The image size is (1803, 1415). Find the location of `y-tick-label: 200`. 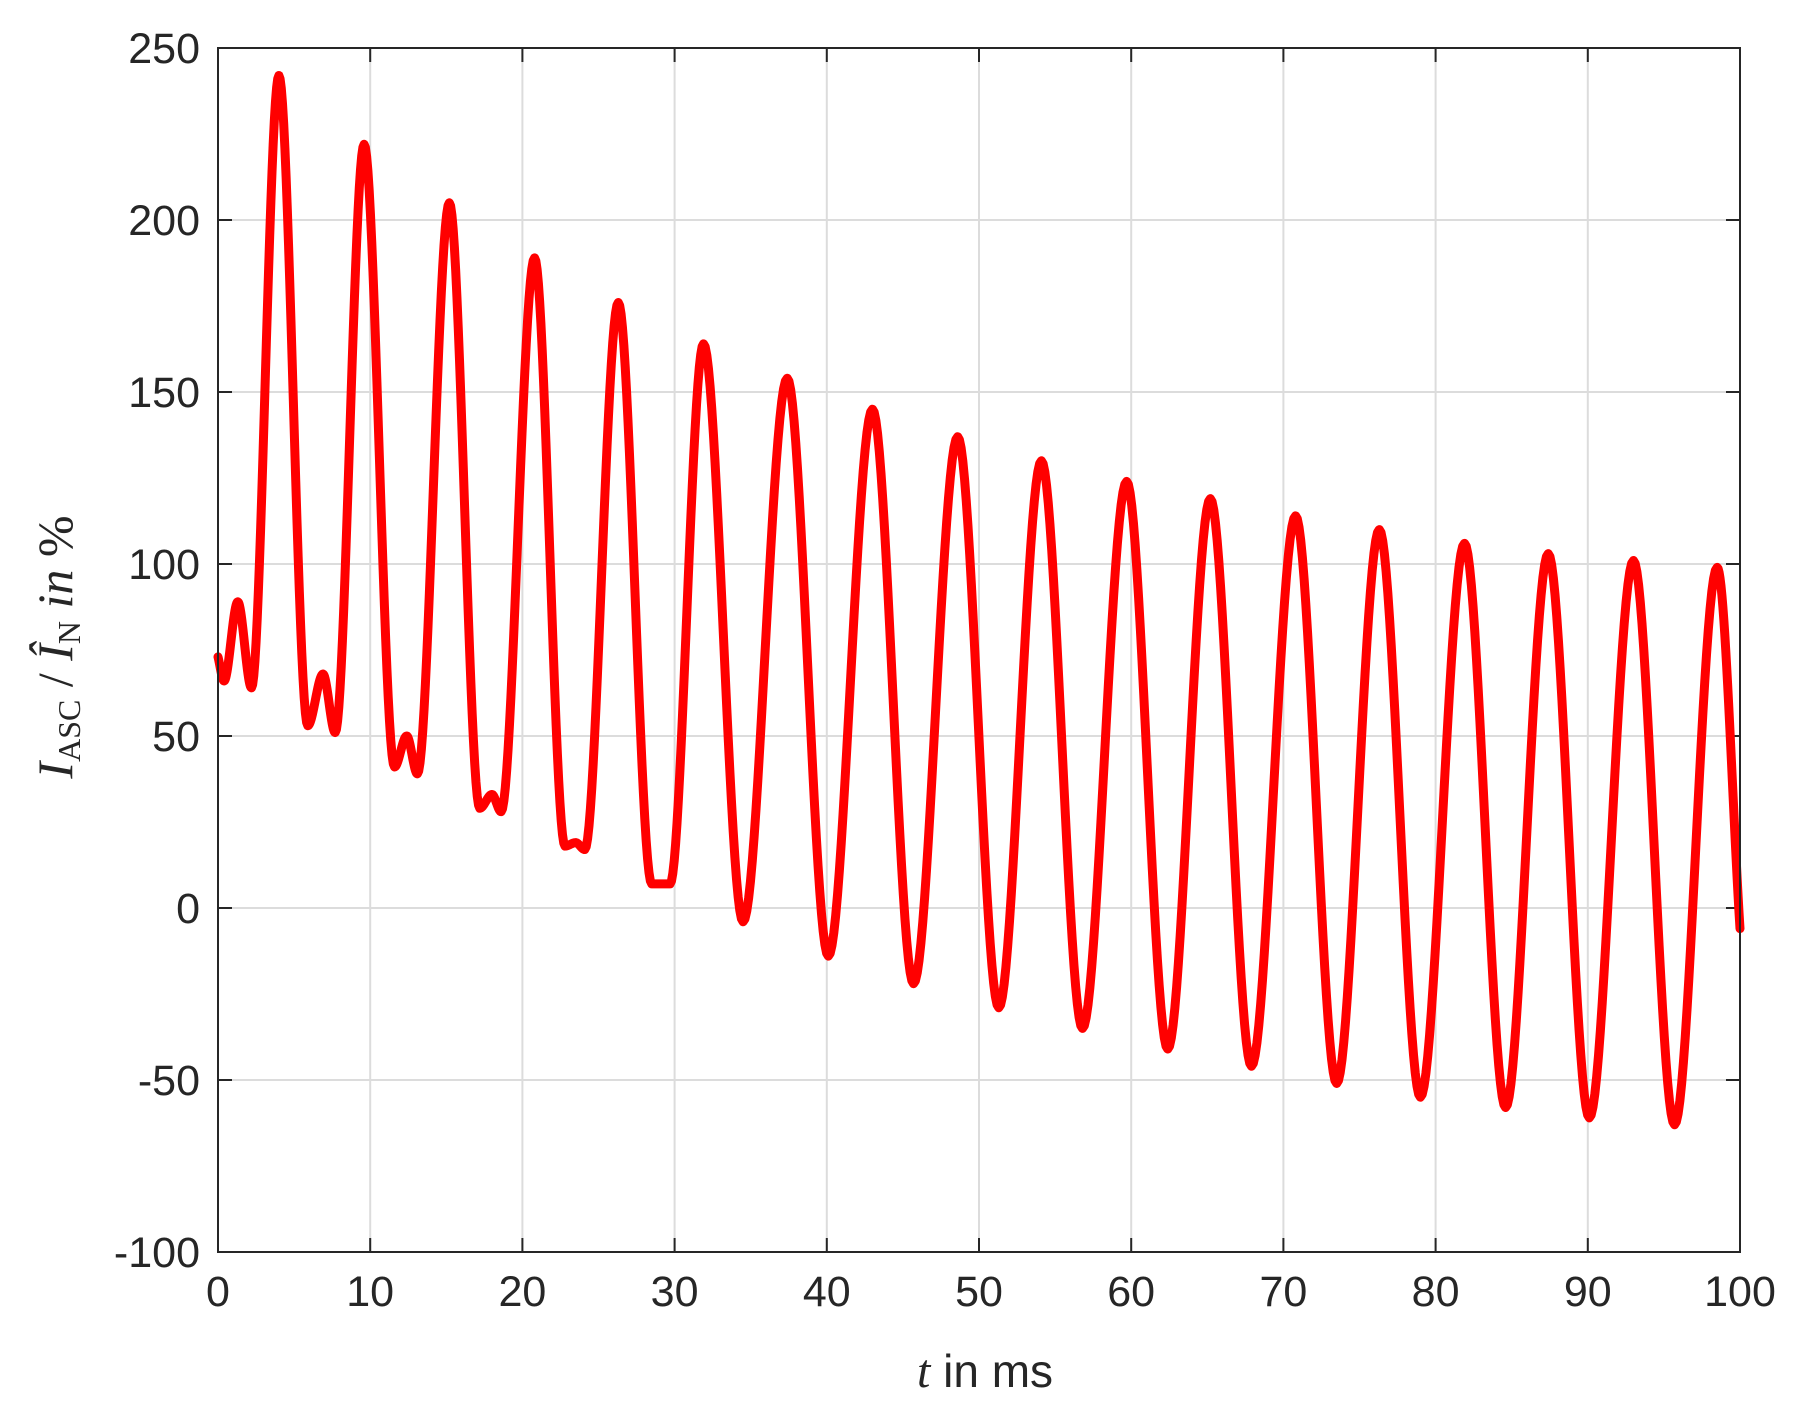

y-tick-label: 200 is located at coordinates (164, 221).